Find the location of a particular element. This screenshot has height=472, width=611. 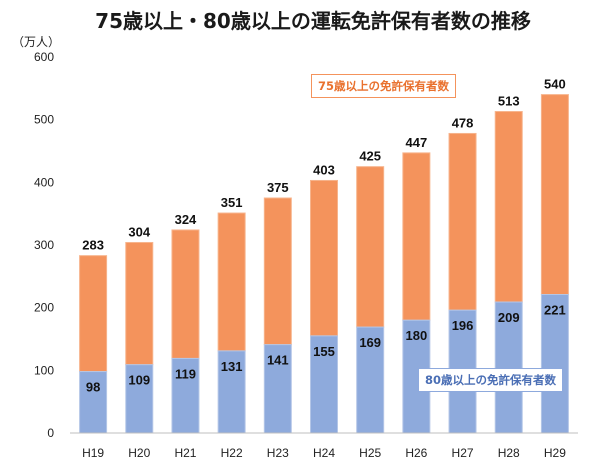

y-tick-label: 0 is located at coordinates (50, 433).